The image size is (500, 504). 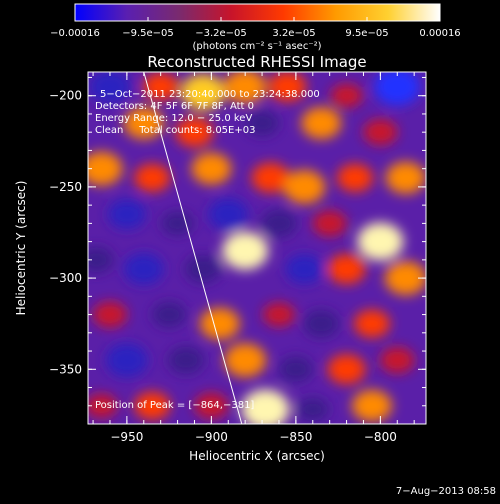 I want to click on y-tick-label: −250, so click(x=65, y=187).